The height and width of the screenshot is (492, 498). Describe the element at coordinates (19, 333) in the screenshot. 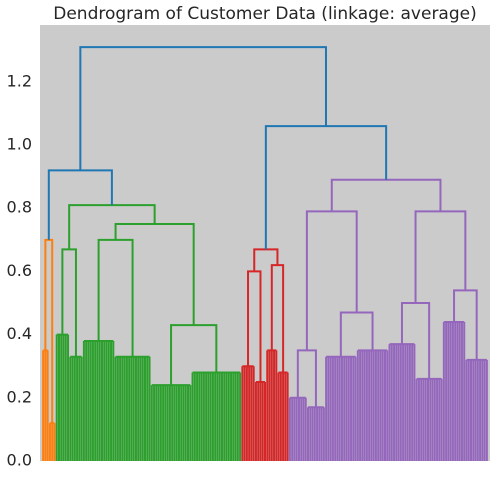

I see `y-tick-label: 0.4` at that location.